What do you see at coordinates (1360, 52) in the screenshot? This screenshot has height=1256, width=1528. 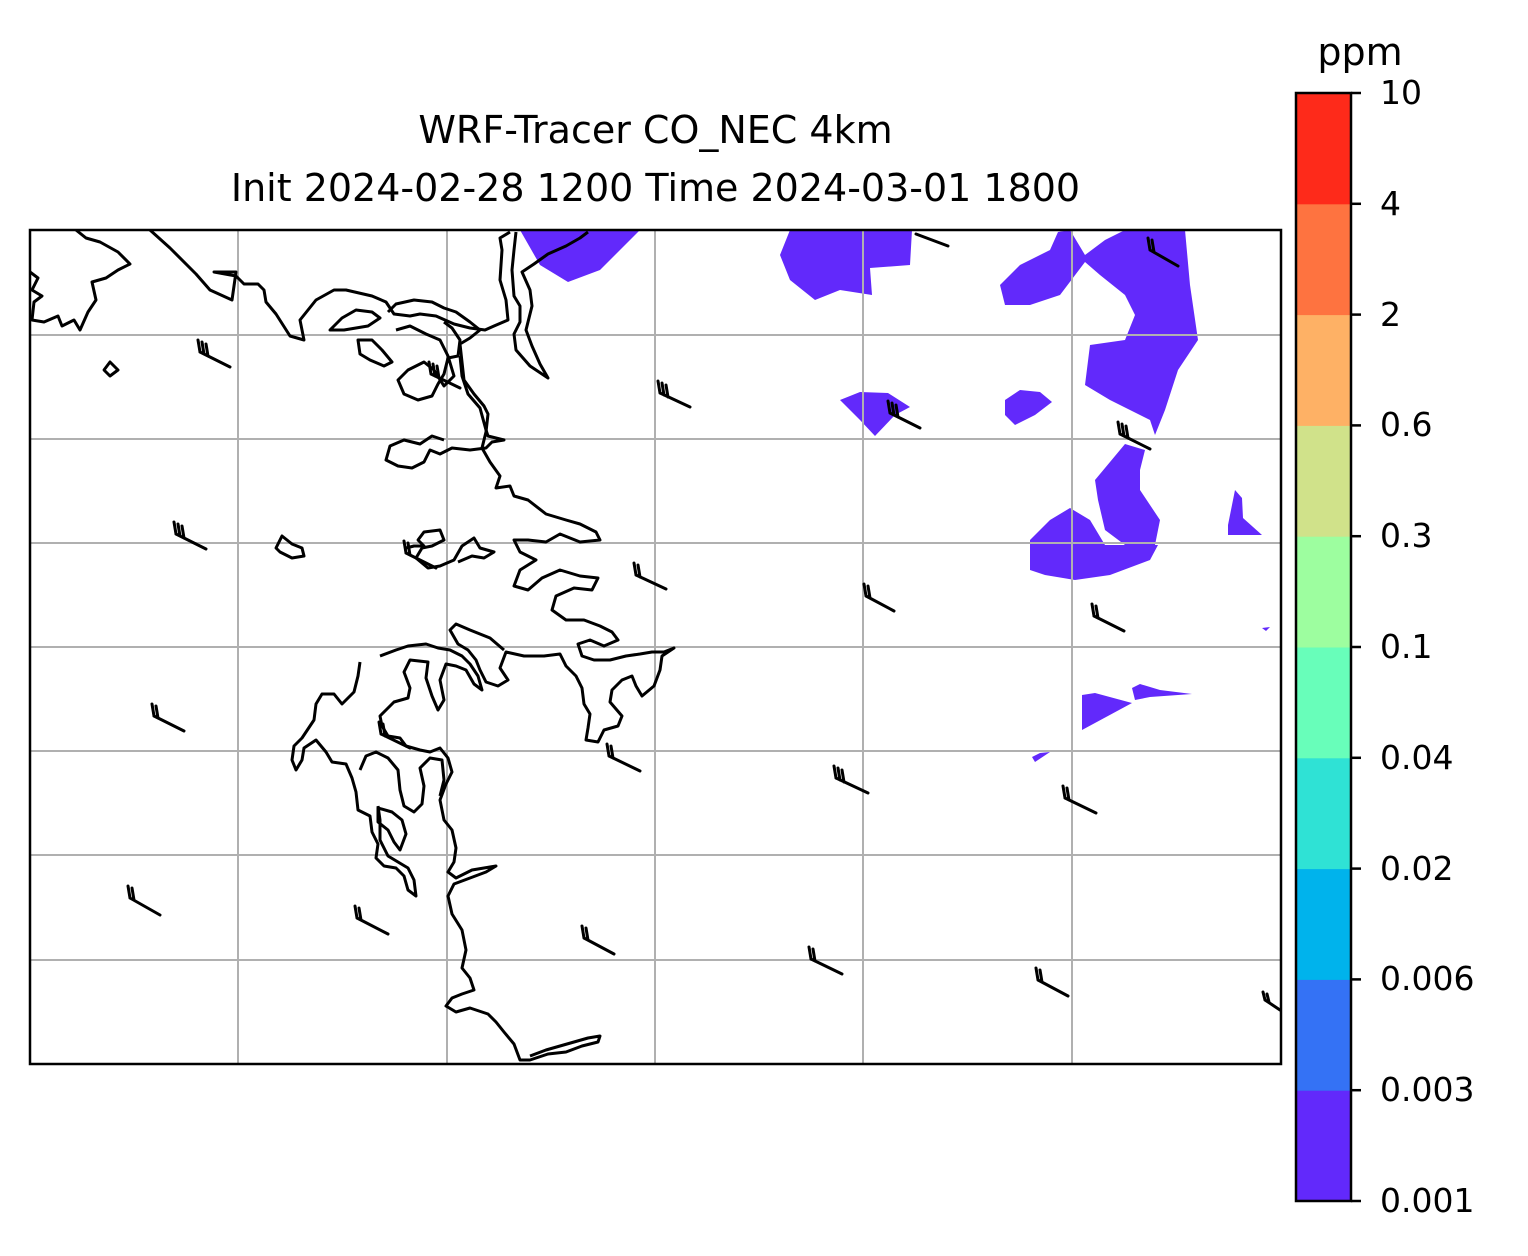 I see `colorbar-label: ppm` at bounding box center [1360, 52].